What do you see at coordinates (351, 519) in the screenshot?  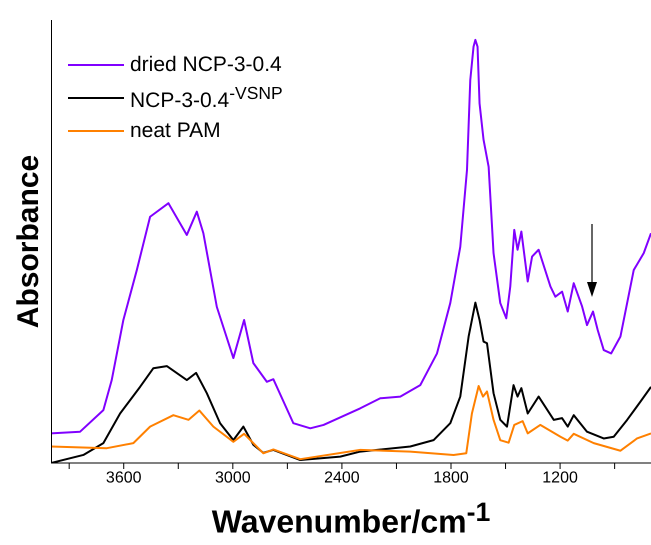 I see `x-axis-title: Wavenumber/cm$^{-1}$` at bounding box center [351, 519].